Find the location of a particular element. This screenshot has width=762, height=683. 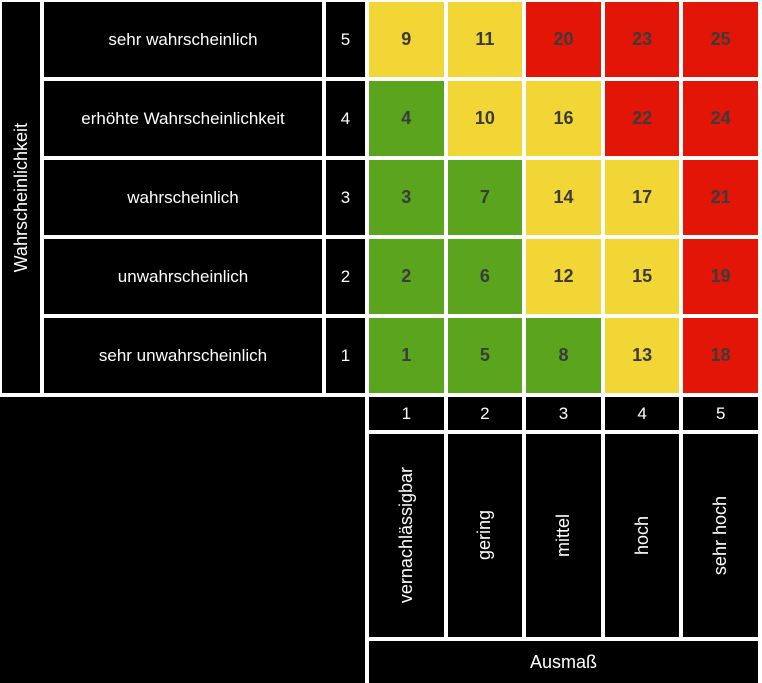

y-axis-title-text: Wahrscheinlichkeit is located at coordinates (20, 197).